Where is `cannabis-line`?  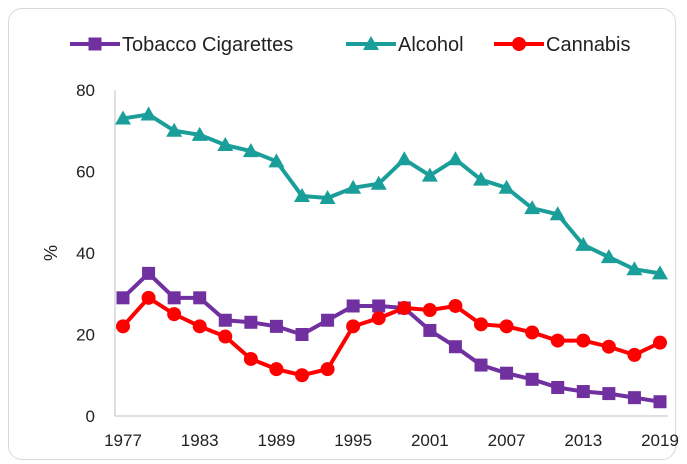 cannabis-line is located at coordinates (391, 336).